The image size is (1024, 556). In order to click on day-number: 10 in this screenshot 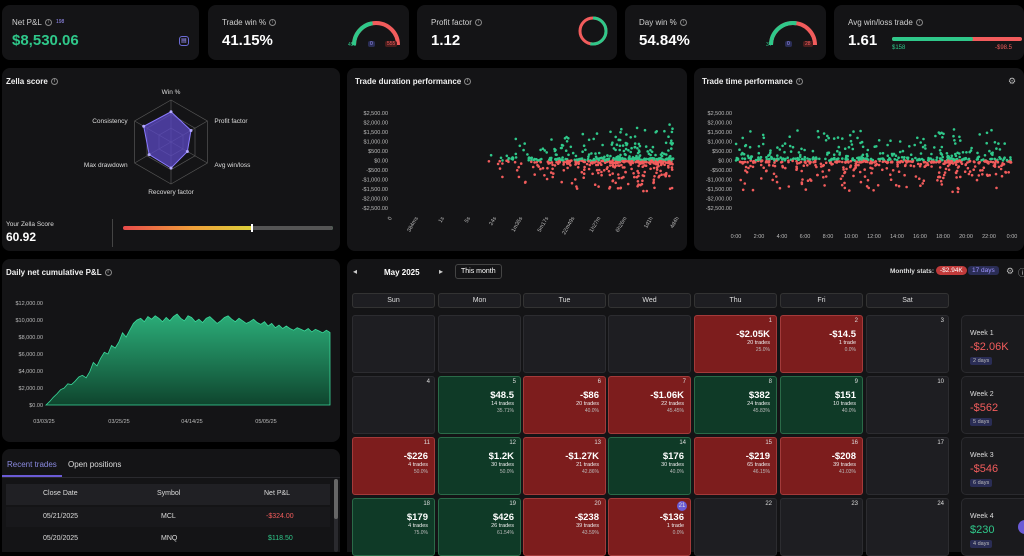, I will do `click(940, 382)`.